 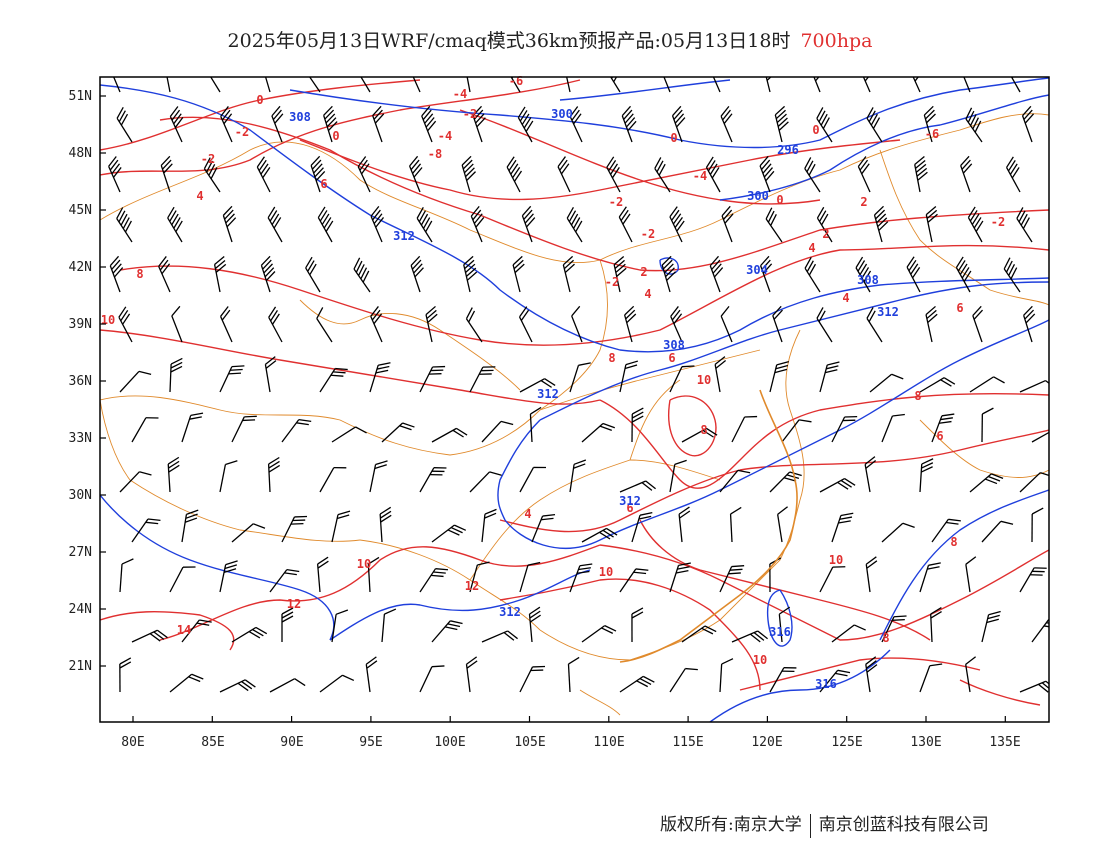 I want to click on height-label: 312, so click(x=630, y=501).